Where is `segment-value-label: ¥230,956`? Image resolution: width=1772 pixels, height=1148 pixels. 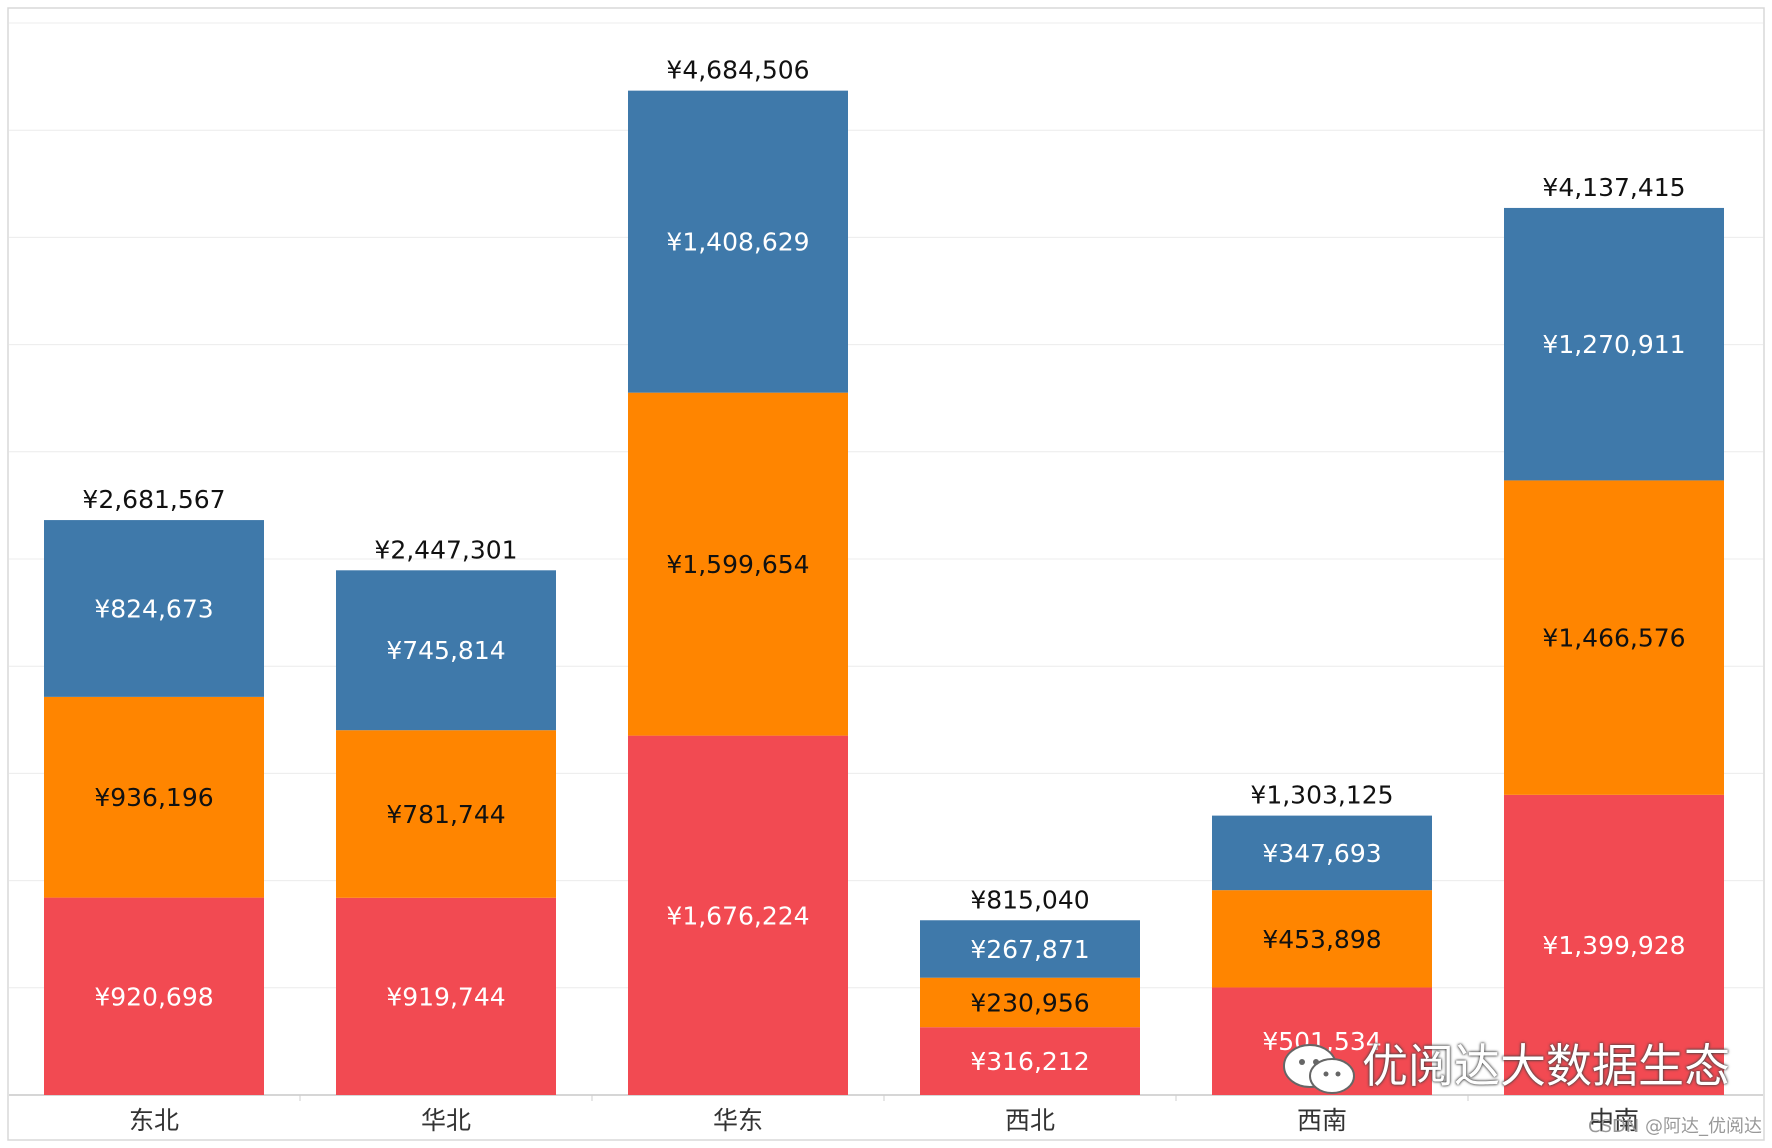 segment-value-label: ¥230,956 is located at coordinates (1029, 1002).